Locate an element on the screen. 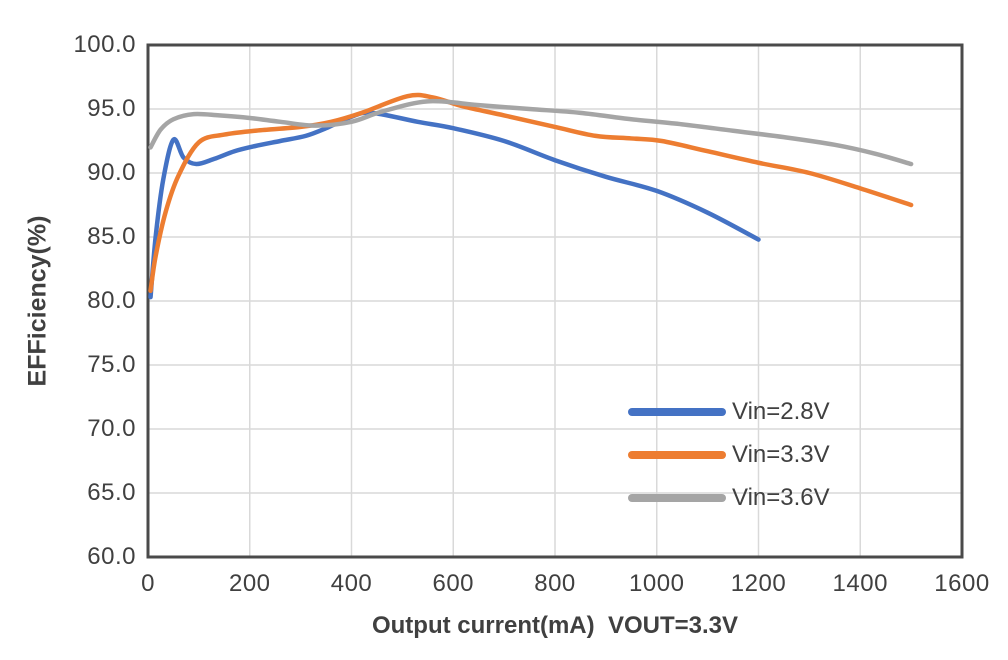 This screenshot has width=1008, height=660. legend: Vin=2.8V Vin=3.3V Vin=3.6V is located at coordinates (729, 454).